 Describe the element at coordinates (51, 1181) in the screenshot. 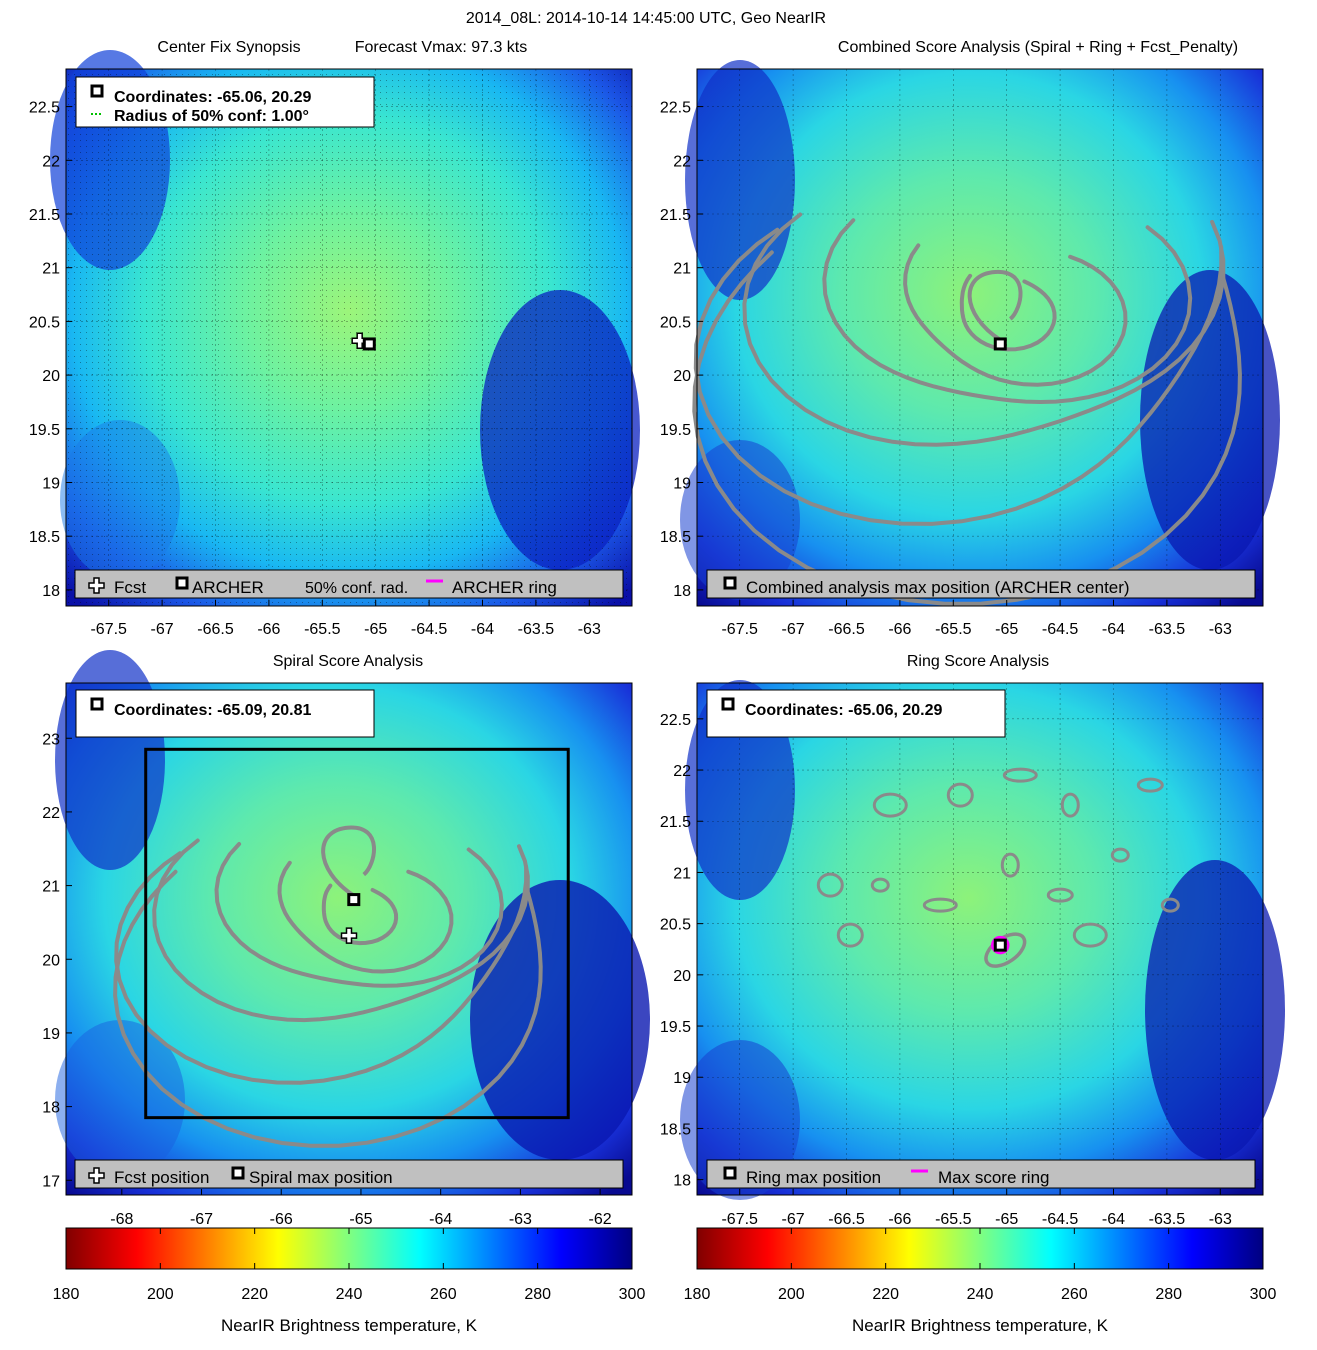

I see `y-tick-label: 17` at that location.